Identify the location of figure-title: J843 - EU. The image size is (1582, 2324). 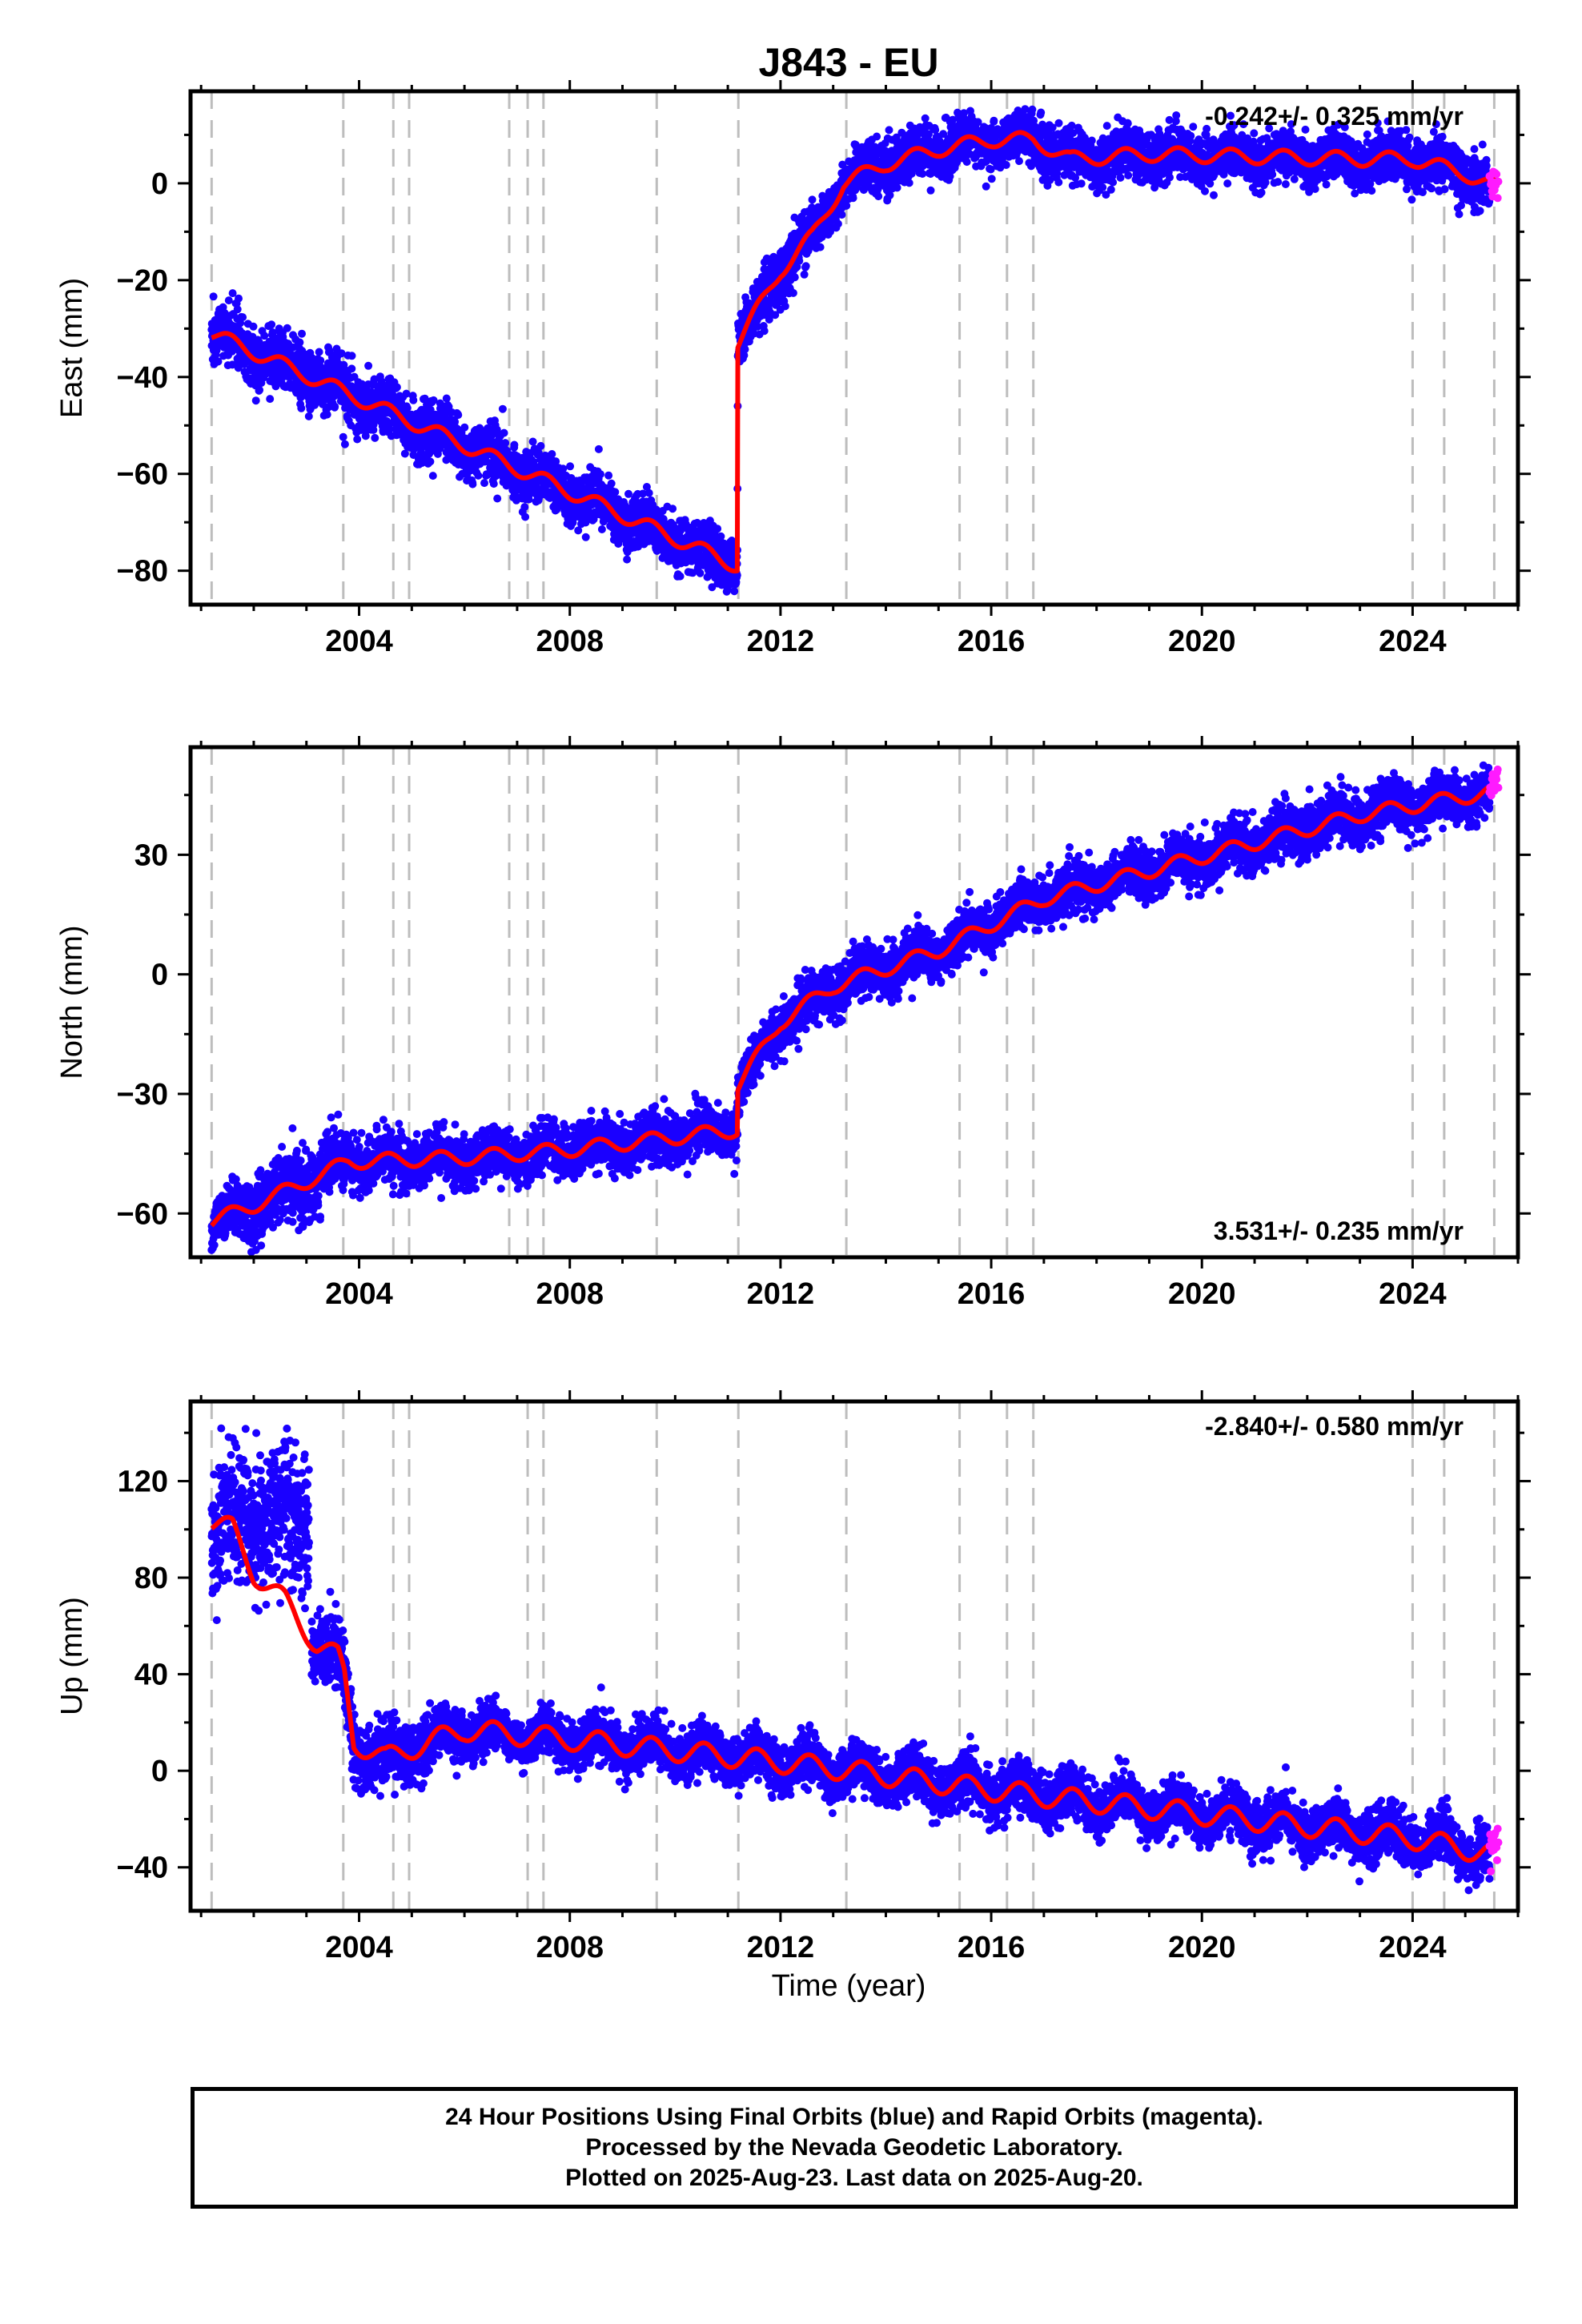
(848, 62).